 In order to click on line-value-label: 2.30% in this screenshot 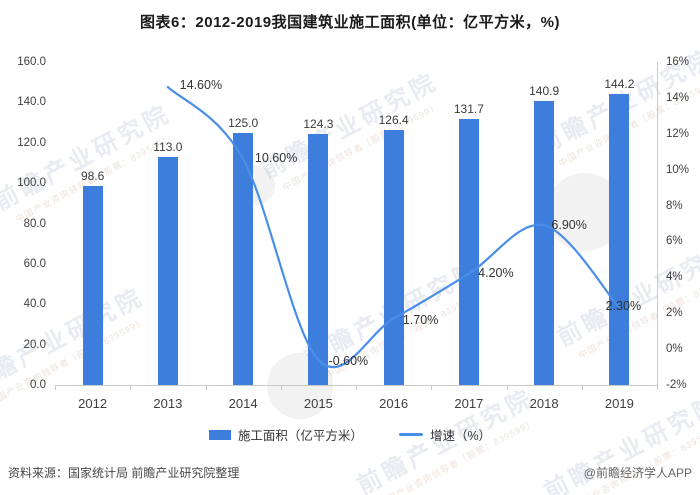, I will do `click(623, 305)`.